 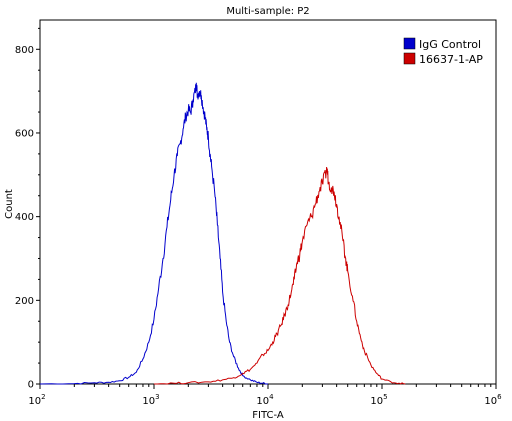 I want to click on legend-swatch-16637-1-ap, so click(x=409, y=58).